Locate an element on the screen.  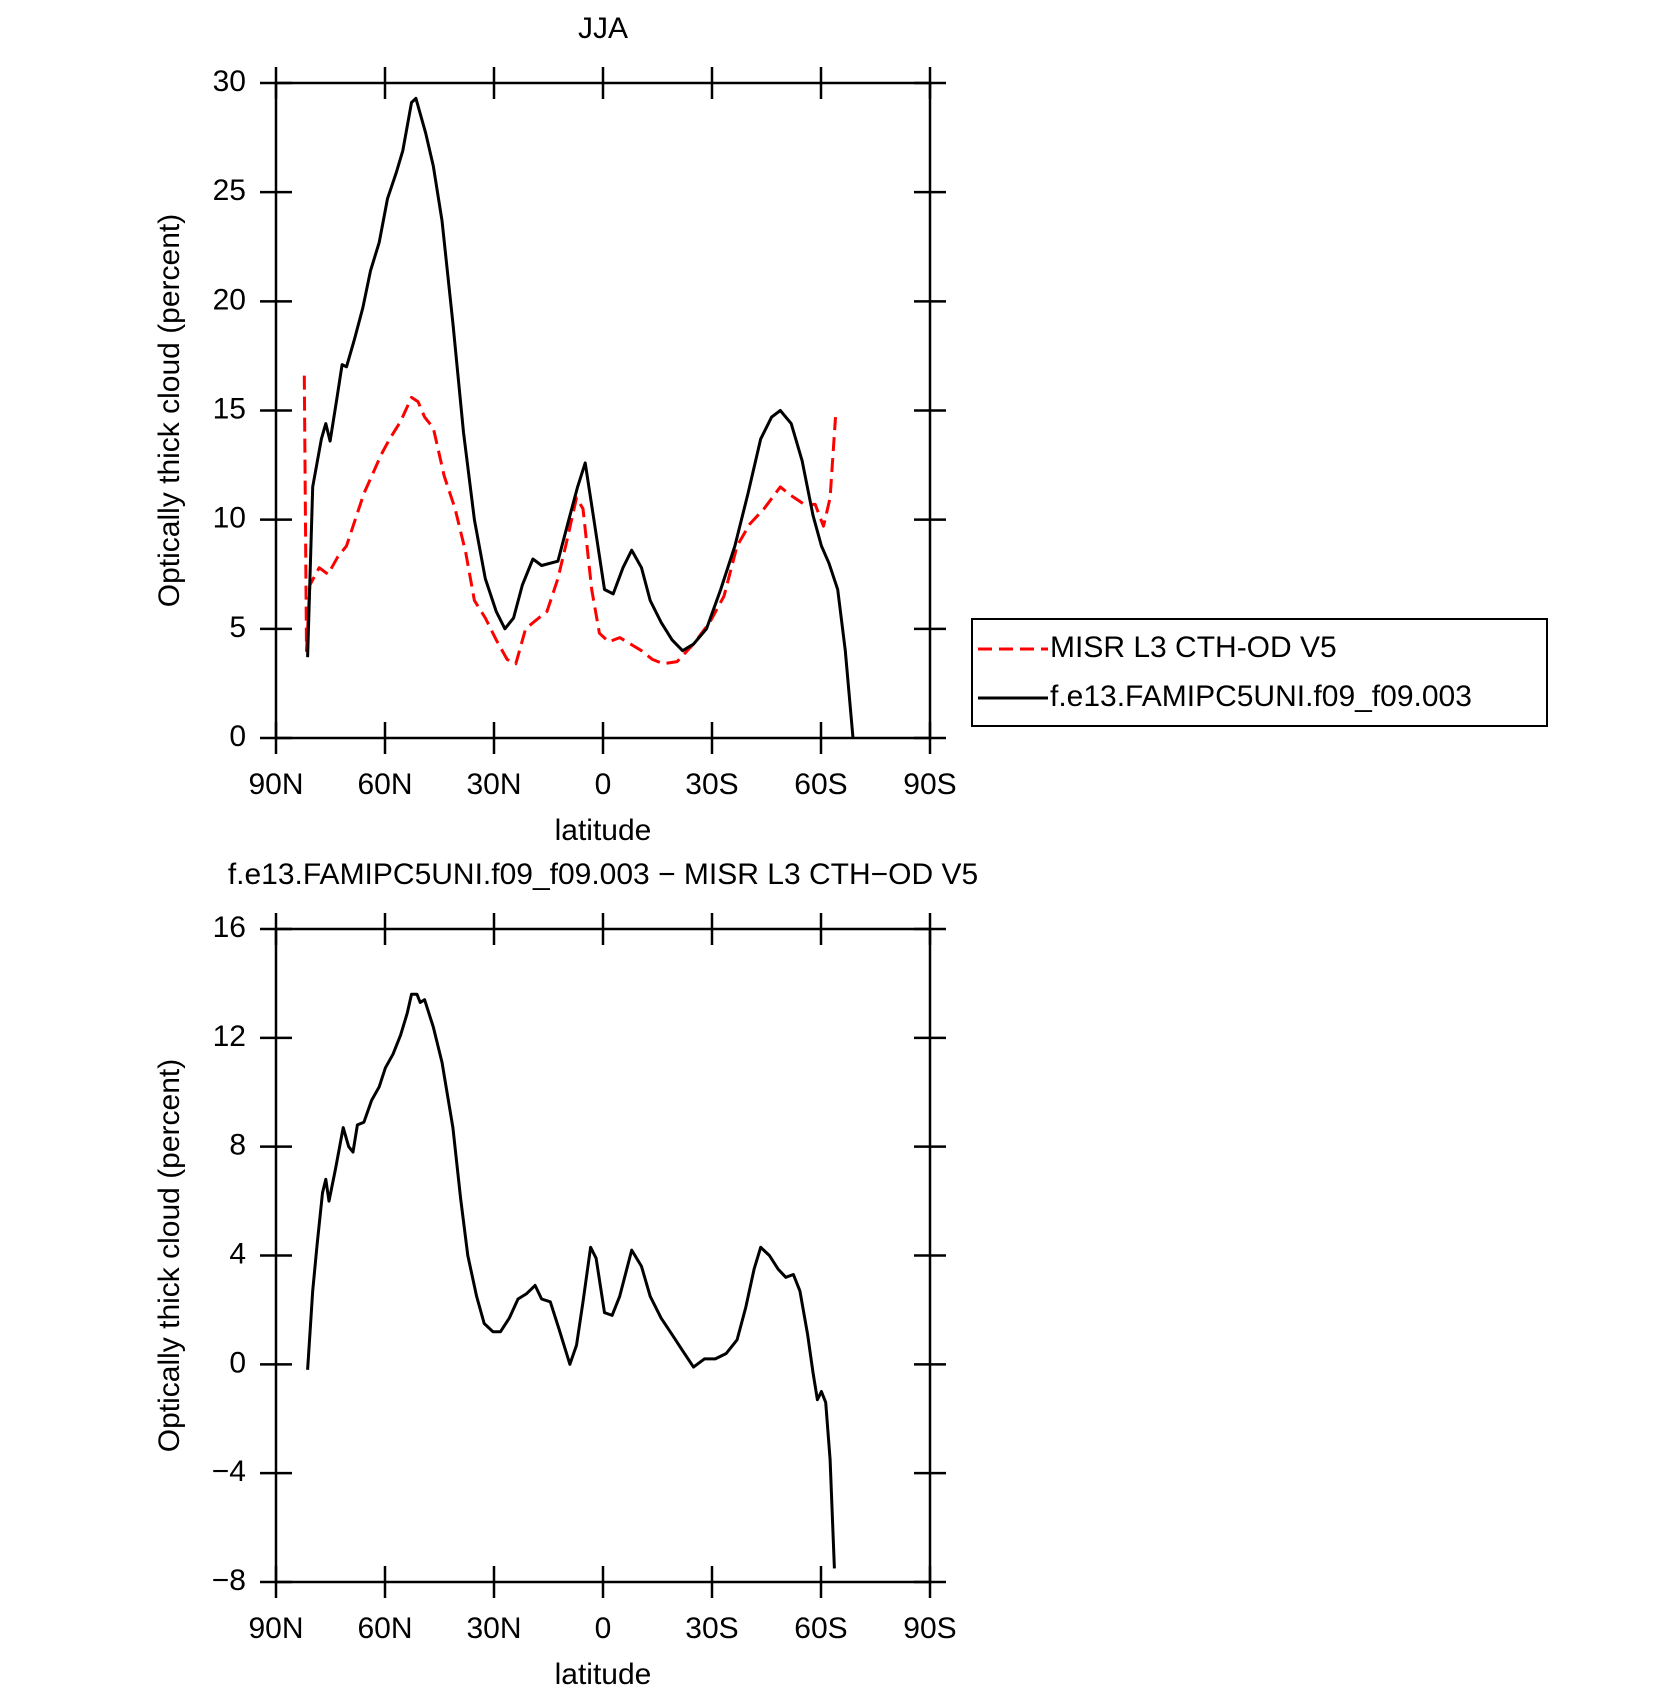
y-tick-label: −4 is located at coordinates (229, 1471).